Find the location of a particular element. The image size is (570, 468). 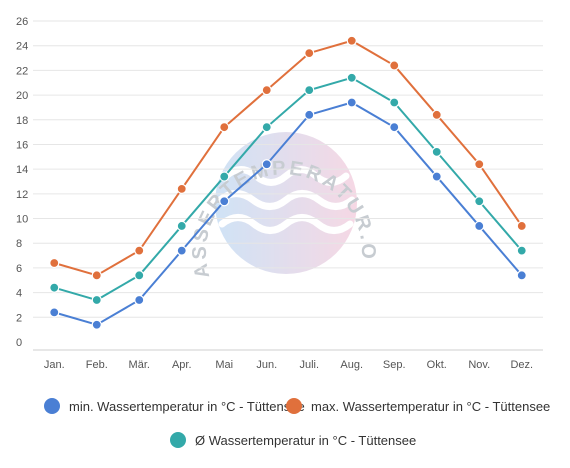

x-tick-label: Dez. is located at coordinates (521, 365).